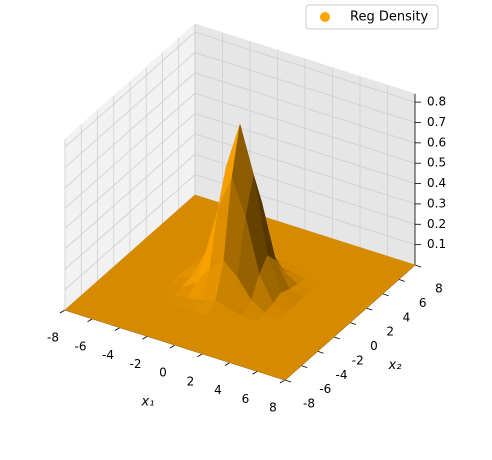 The image size is (492, 460). What do you see at coordinates (374, 346) in the screenshot?
I see `y-tick-label: 0` at bounding box center [374, 346].